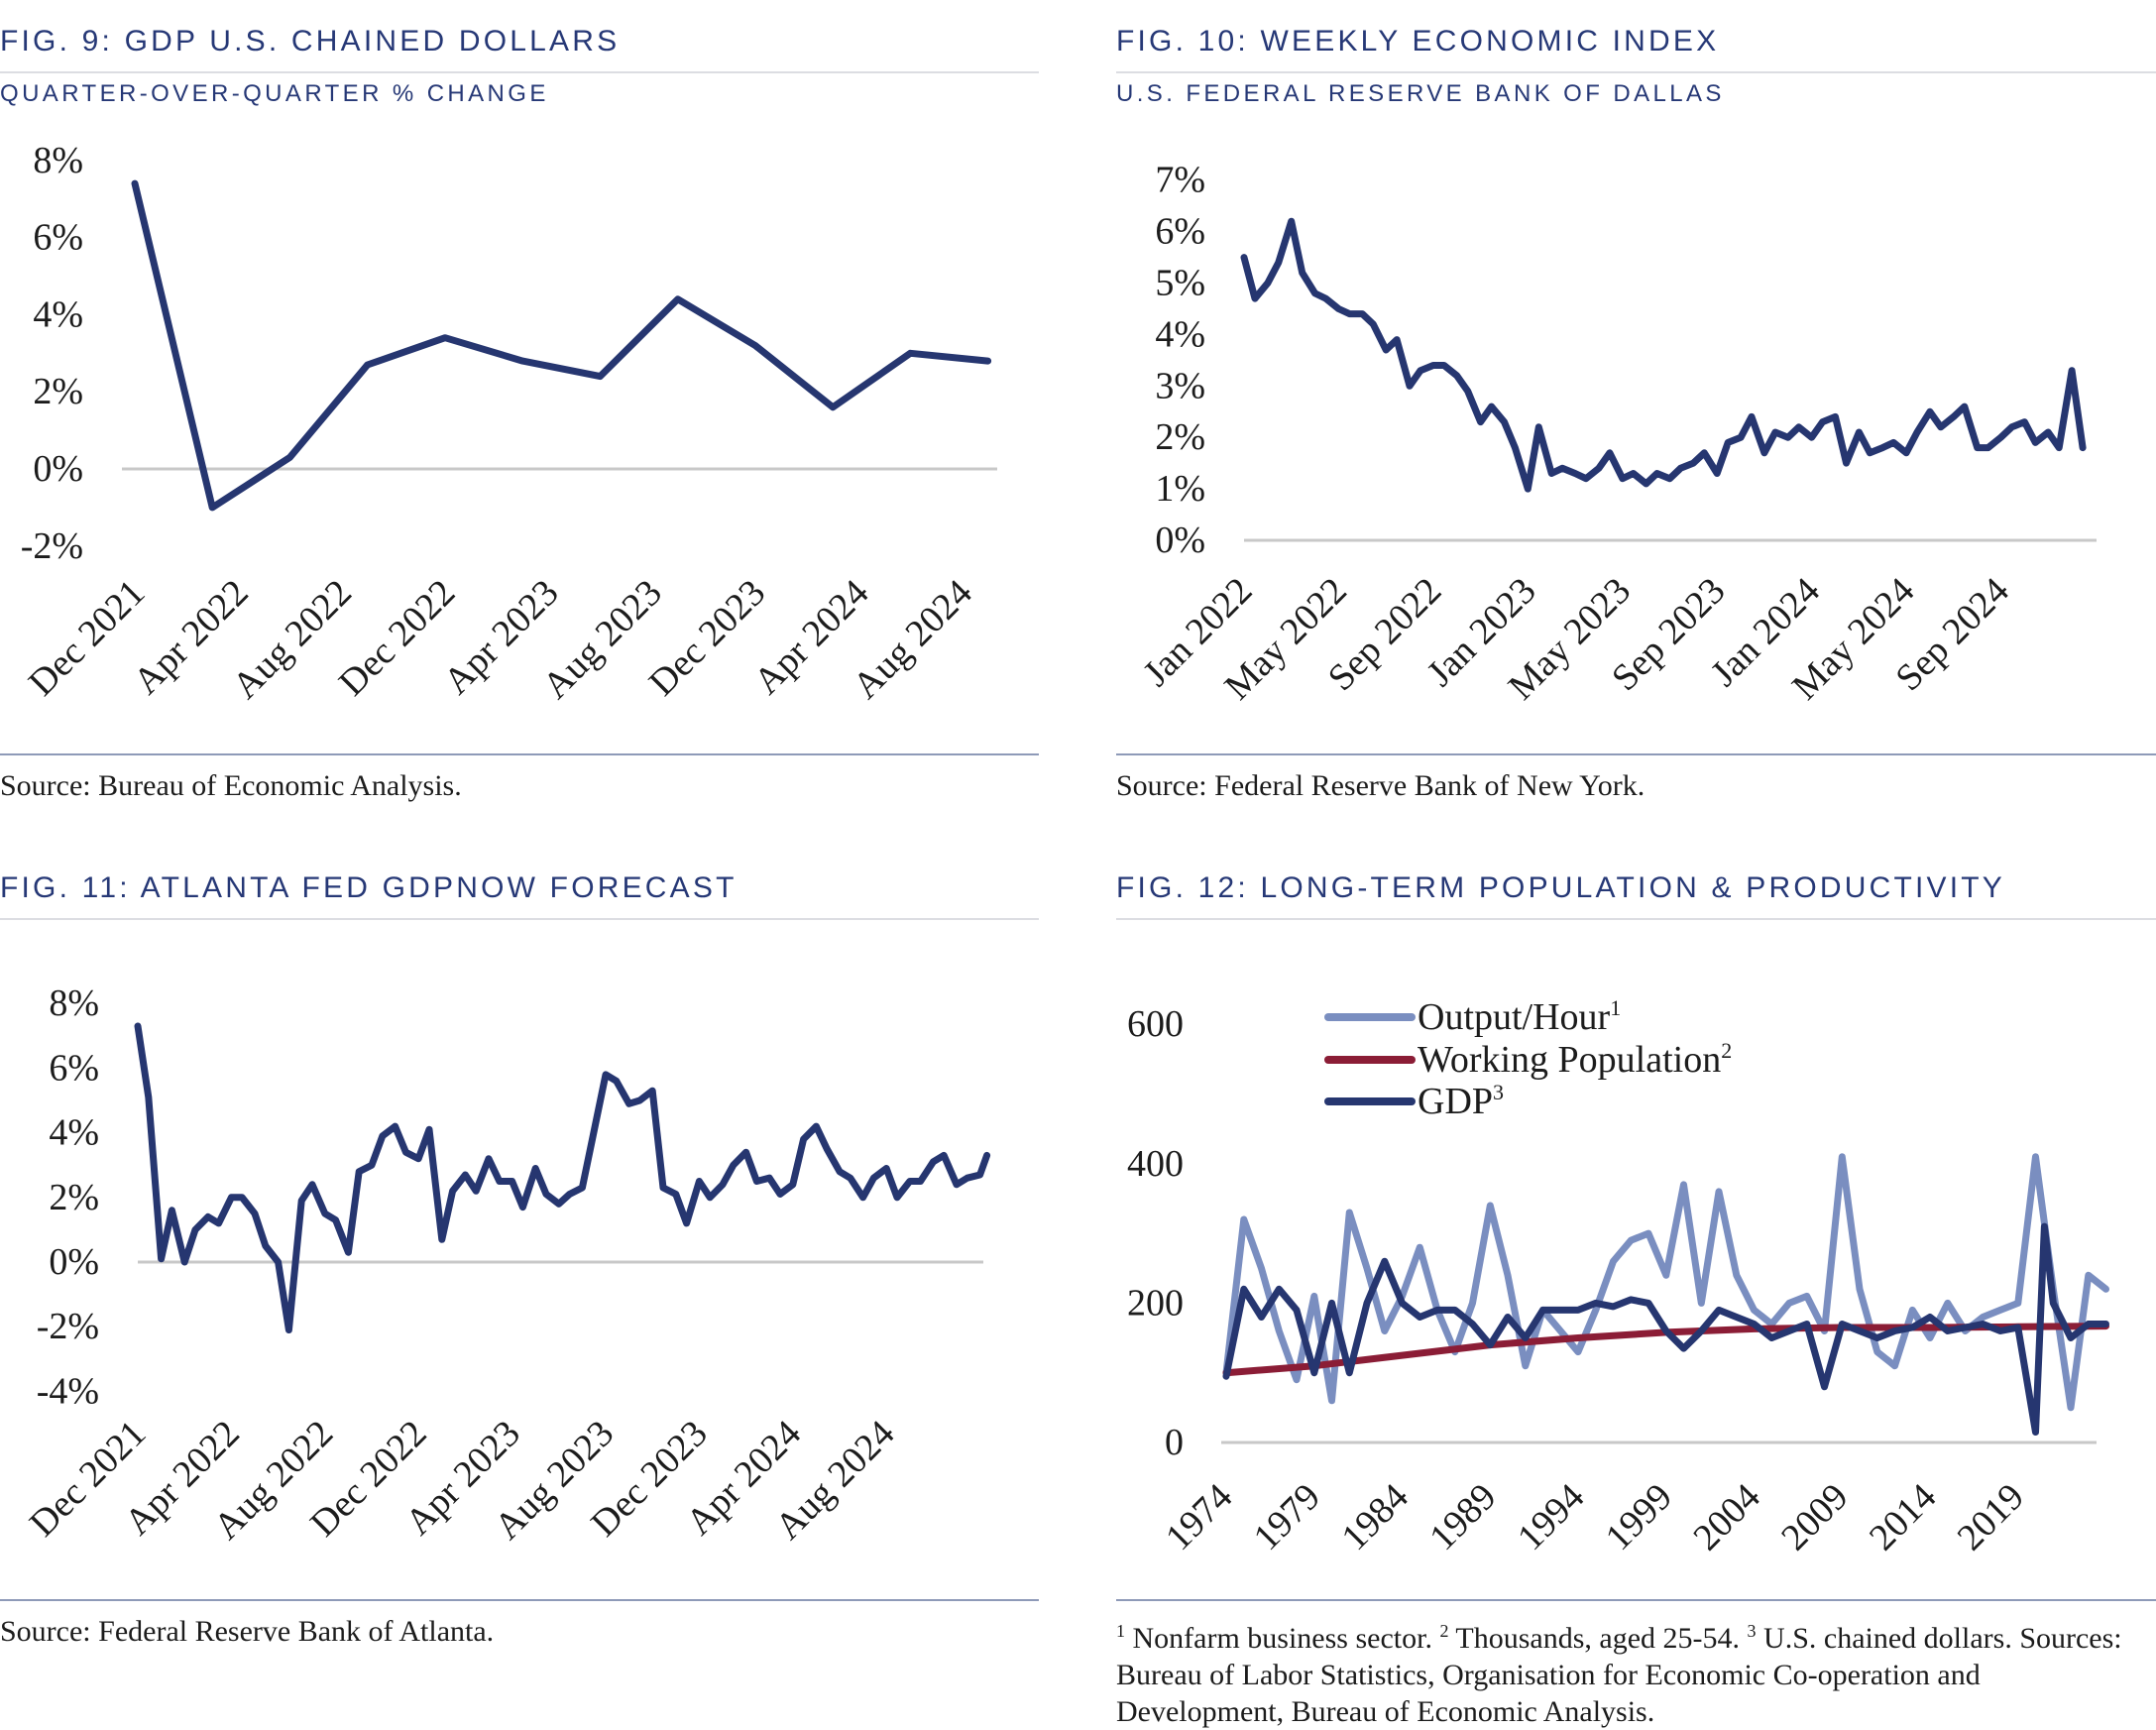  I want to click on legend-series-name: Working Population, so click(1569, 1060).